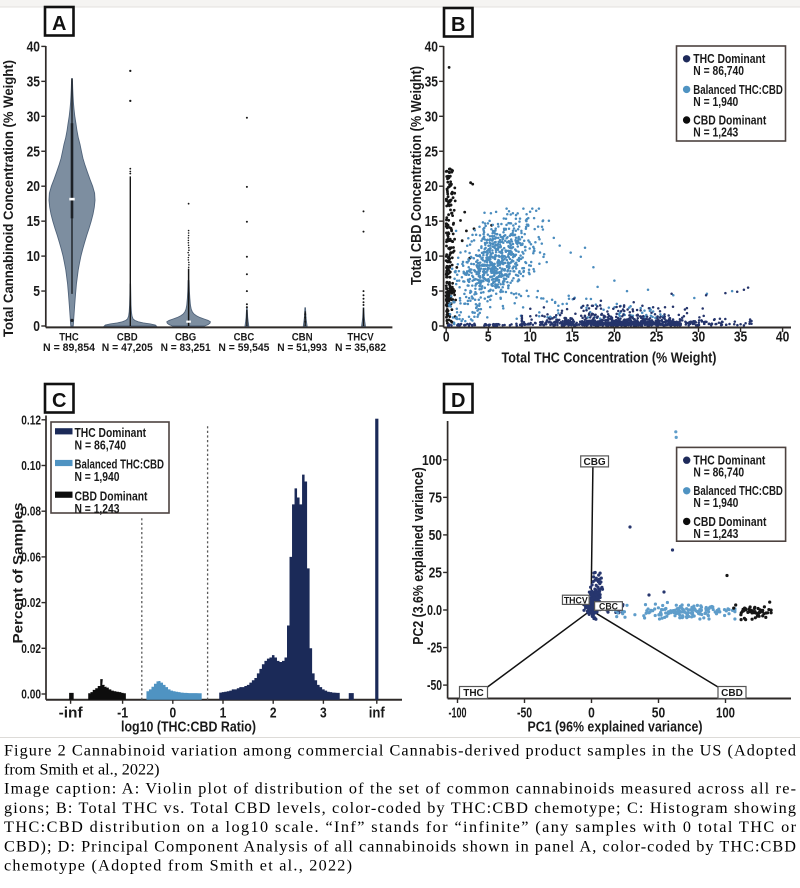 This screenshot has width=800, height=888. I want to click on svg-text: -100, so click(458, 714).